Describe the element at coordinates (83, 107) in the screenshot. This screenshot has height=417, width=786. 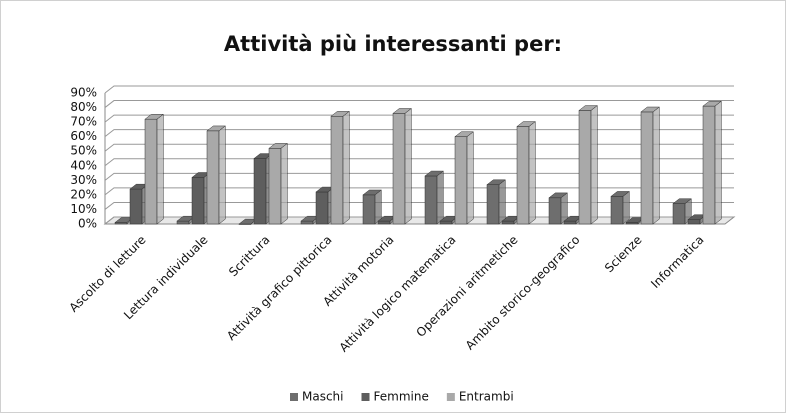
I see `y-tick-label: 80%` at that location.